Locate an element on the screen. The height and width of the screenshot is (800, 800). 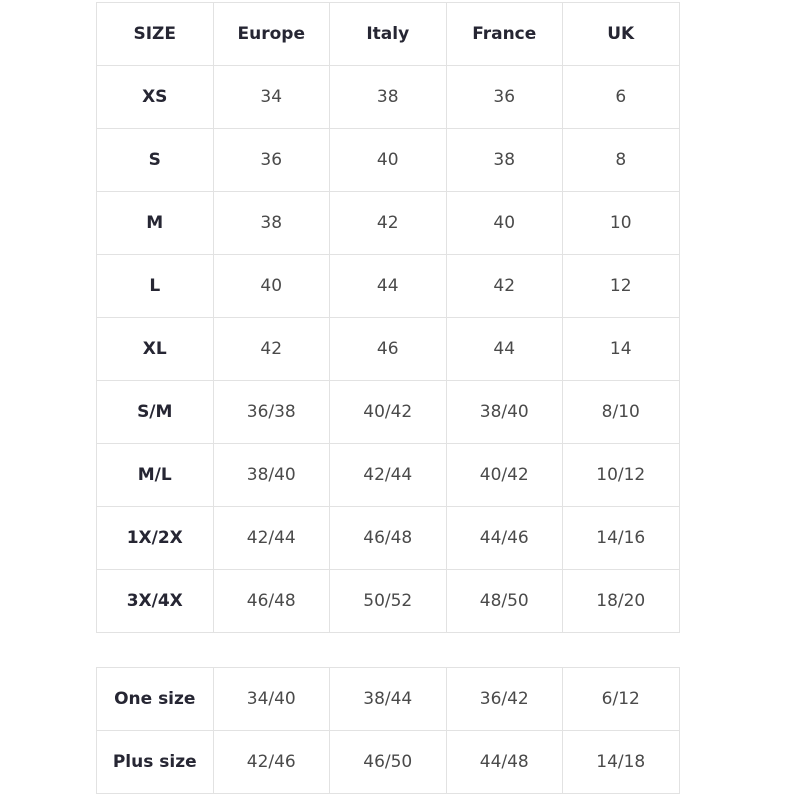
size-value-cell: 6/12 is located at coordinates (621, 699).